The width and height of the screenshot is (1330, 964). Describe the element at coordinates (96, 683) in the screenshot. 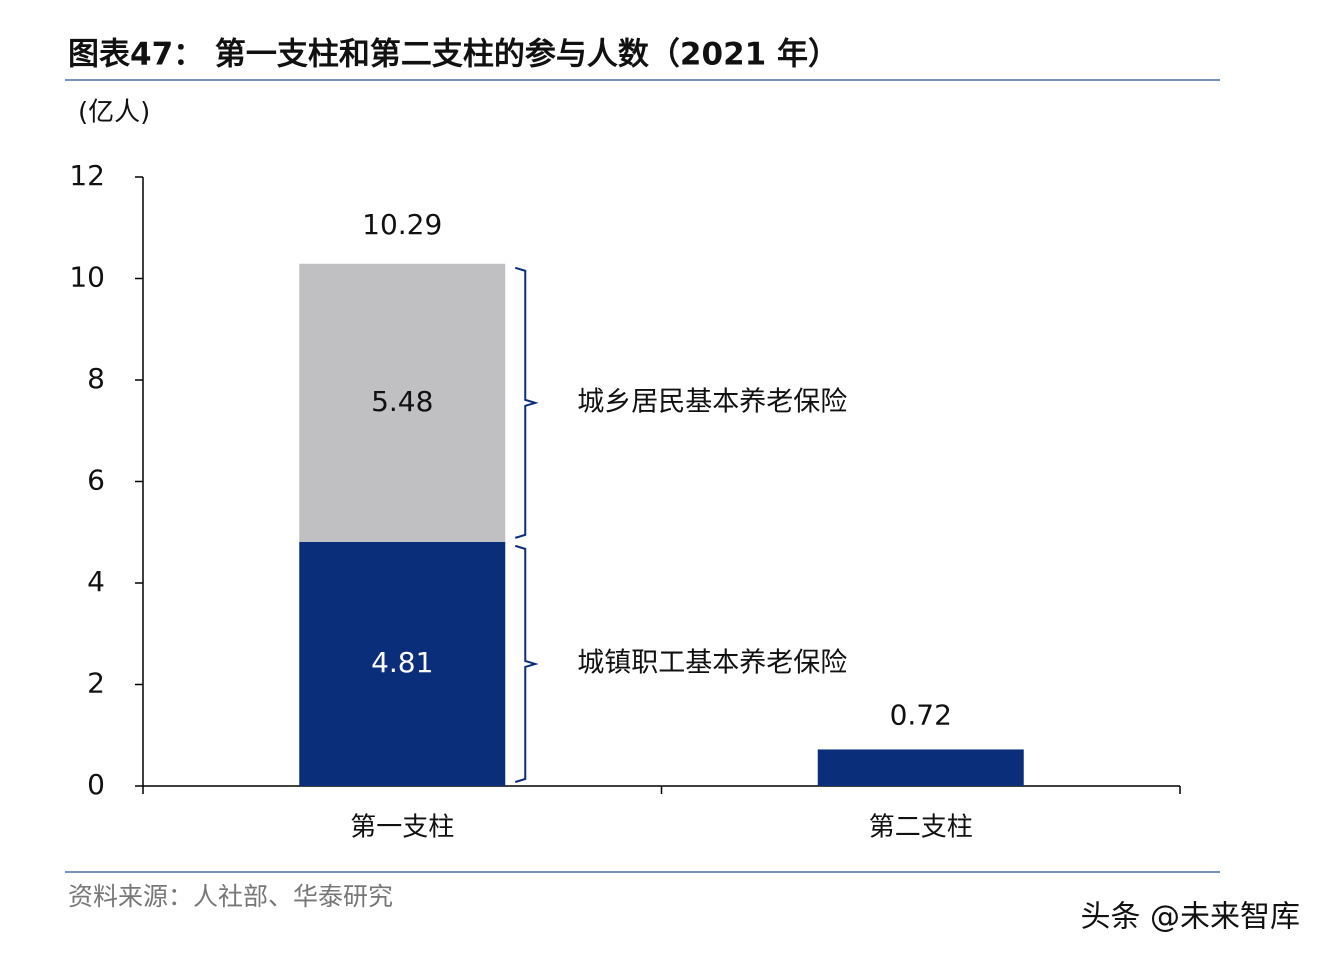

I see `y-tick-label: 2` at that location.